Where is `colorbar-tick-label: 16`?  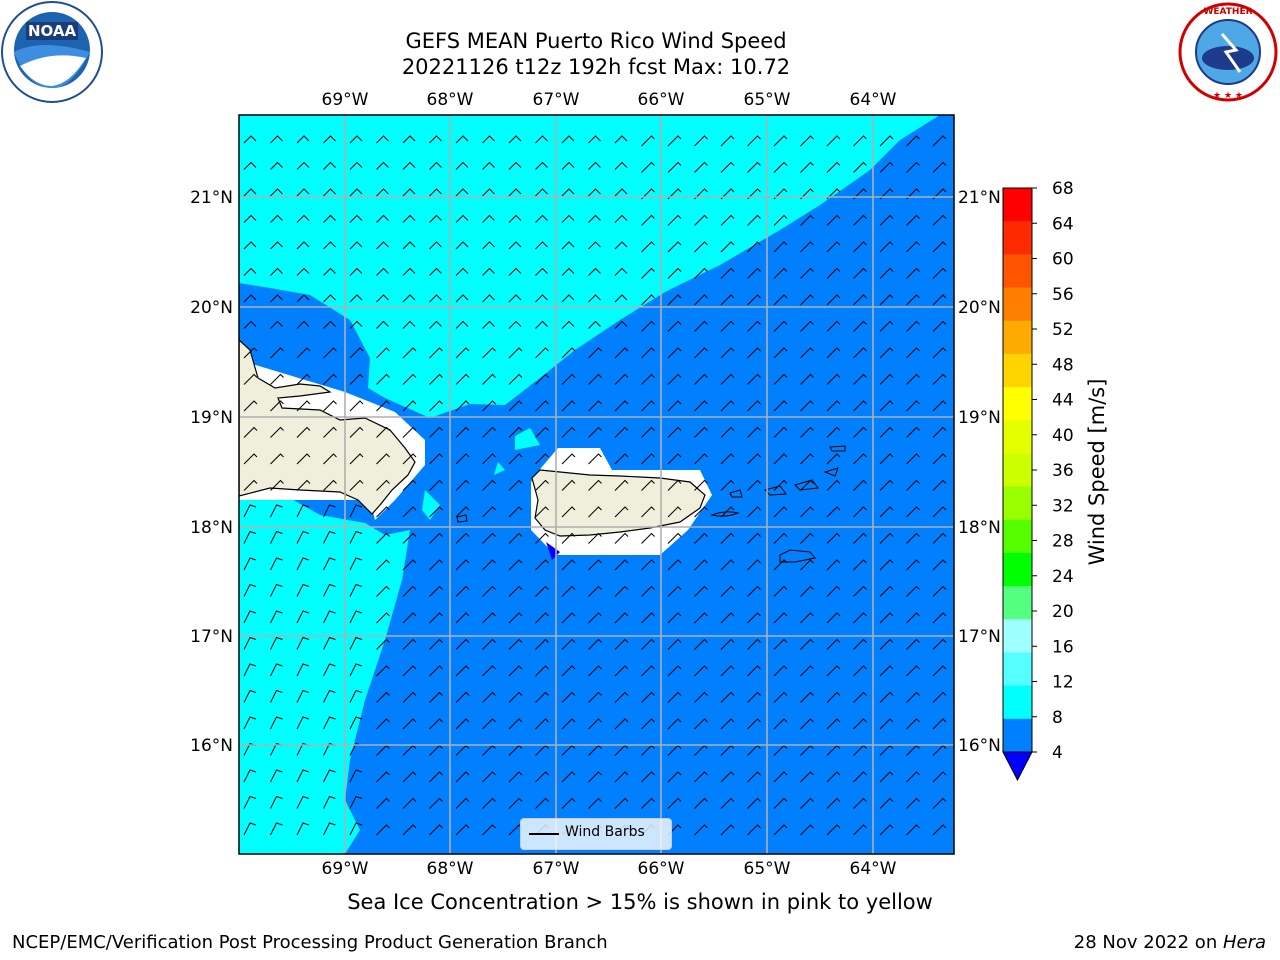 colorbar-tick-label: 16 is located at coordinates (1063, 647).